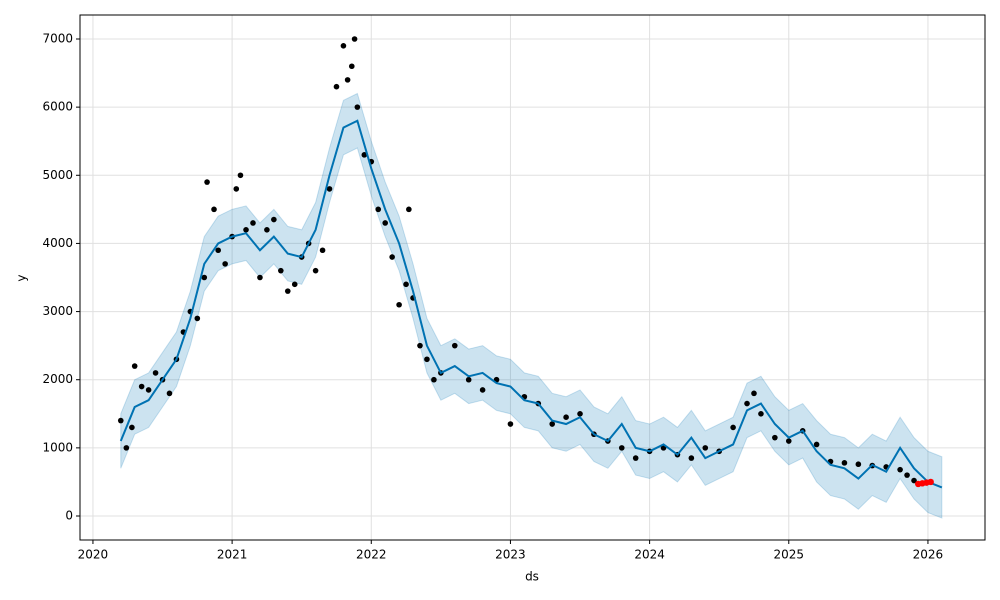 This screenshot has height=600, width=1000. Describe the element at coordinates (57, 243) in the screenshot. I see `y-tick-label: 4000` at that location.